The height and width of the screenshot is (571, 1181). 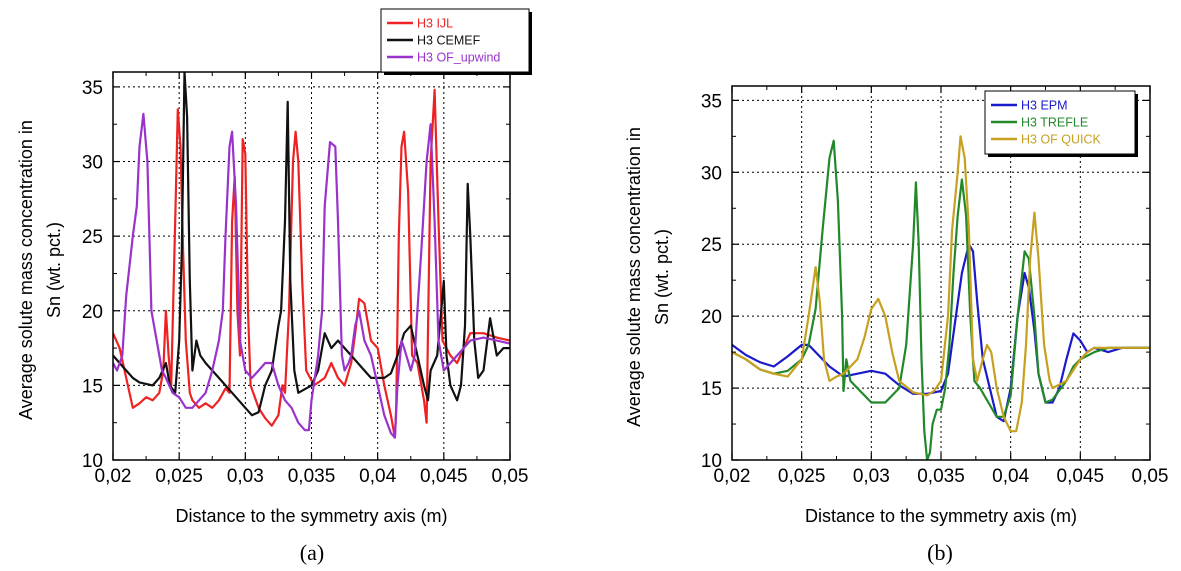 What do you see at coordinates (312, 552) in the screenshot?
I see `panel-caption: (a)` at bounding box center [312, 552].